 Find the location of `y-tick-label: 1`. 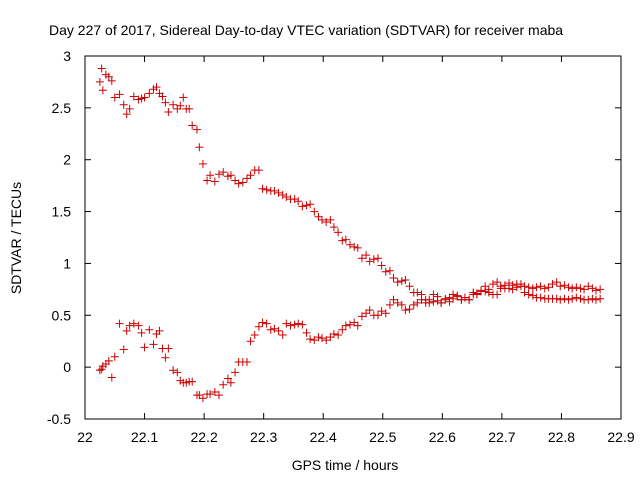

y-tick-label: 1 is located at coordinates (67, 263).